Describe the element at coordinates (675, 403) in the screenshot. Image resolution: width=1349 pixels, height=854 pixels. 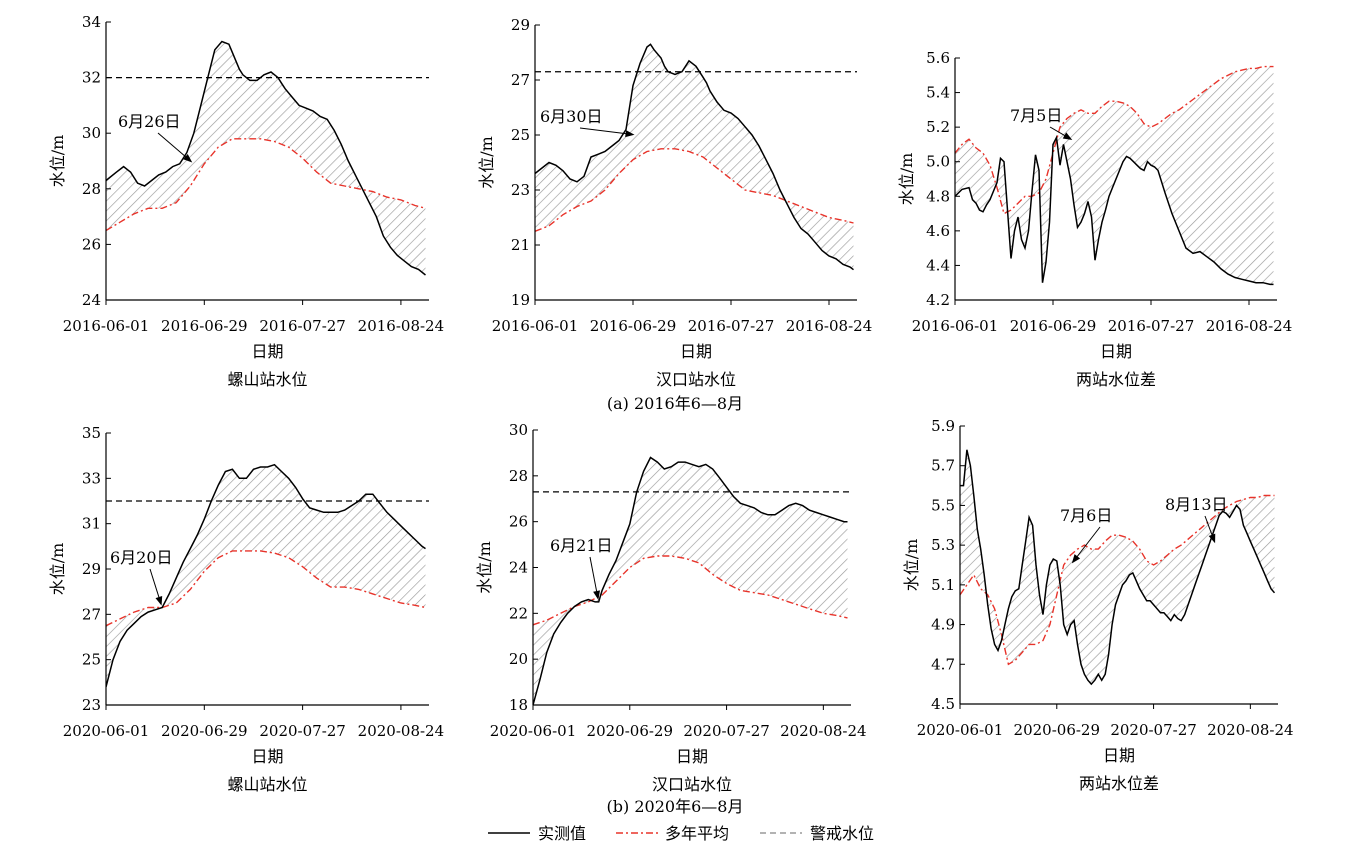
I see `caption-a: (a) 2016年6—8月` at that location.